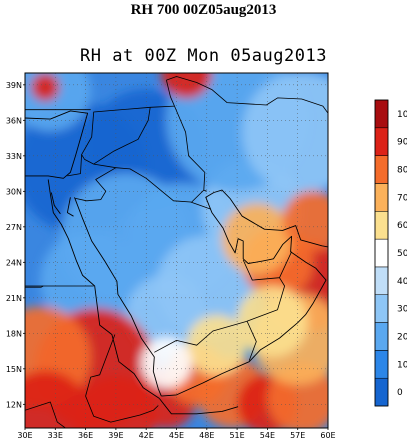 The width and height of the screenshot is (407, 444). What do you see at coordinates (55, 435) in the screenshot?
I see `lon-tick-label: 33E` at bounding box center [55, 435].